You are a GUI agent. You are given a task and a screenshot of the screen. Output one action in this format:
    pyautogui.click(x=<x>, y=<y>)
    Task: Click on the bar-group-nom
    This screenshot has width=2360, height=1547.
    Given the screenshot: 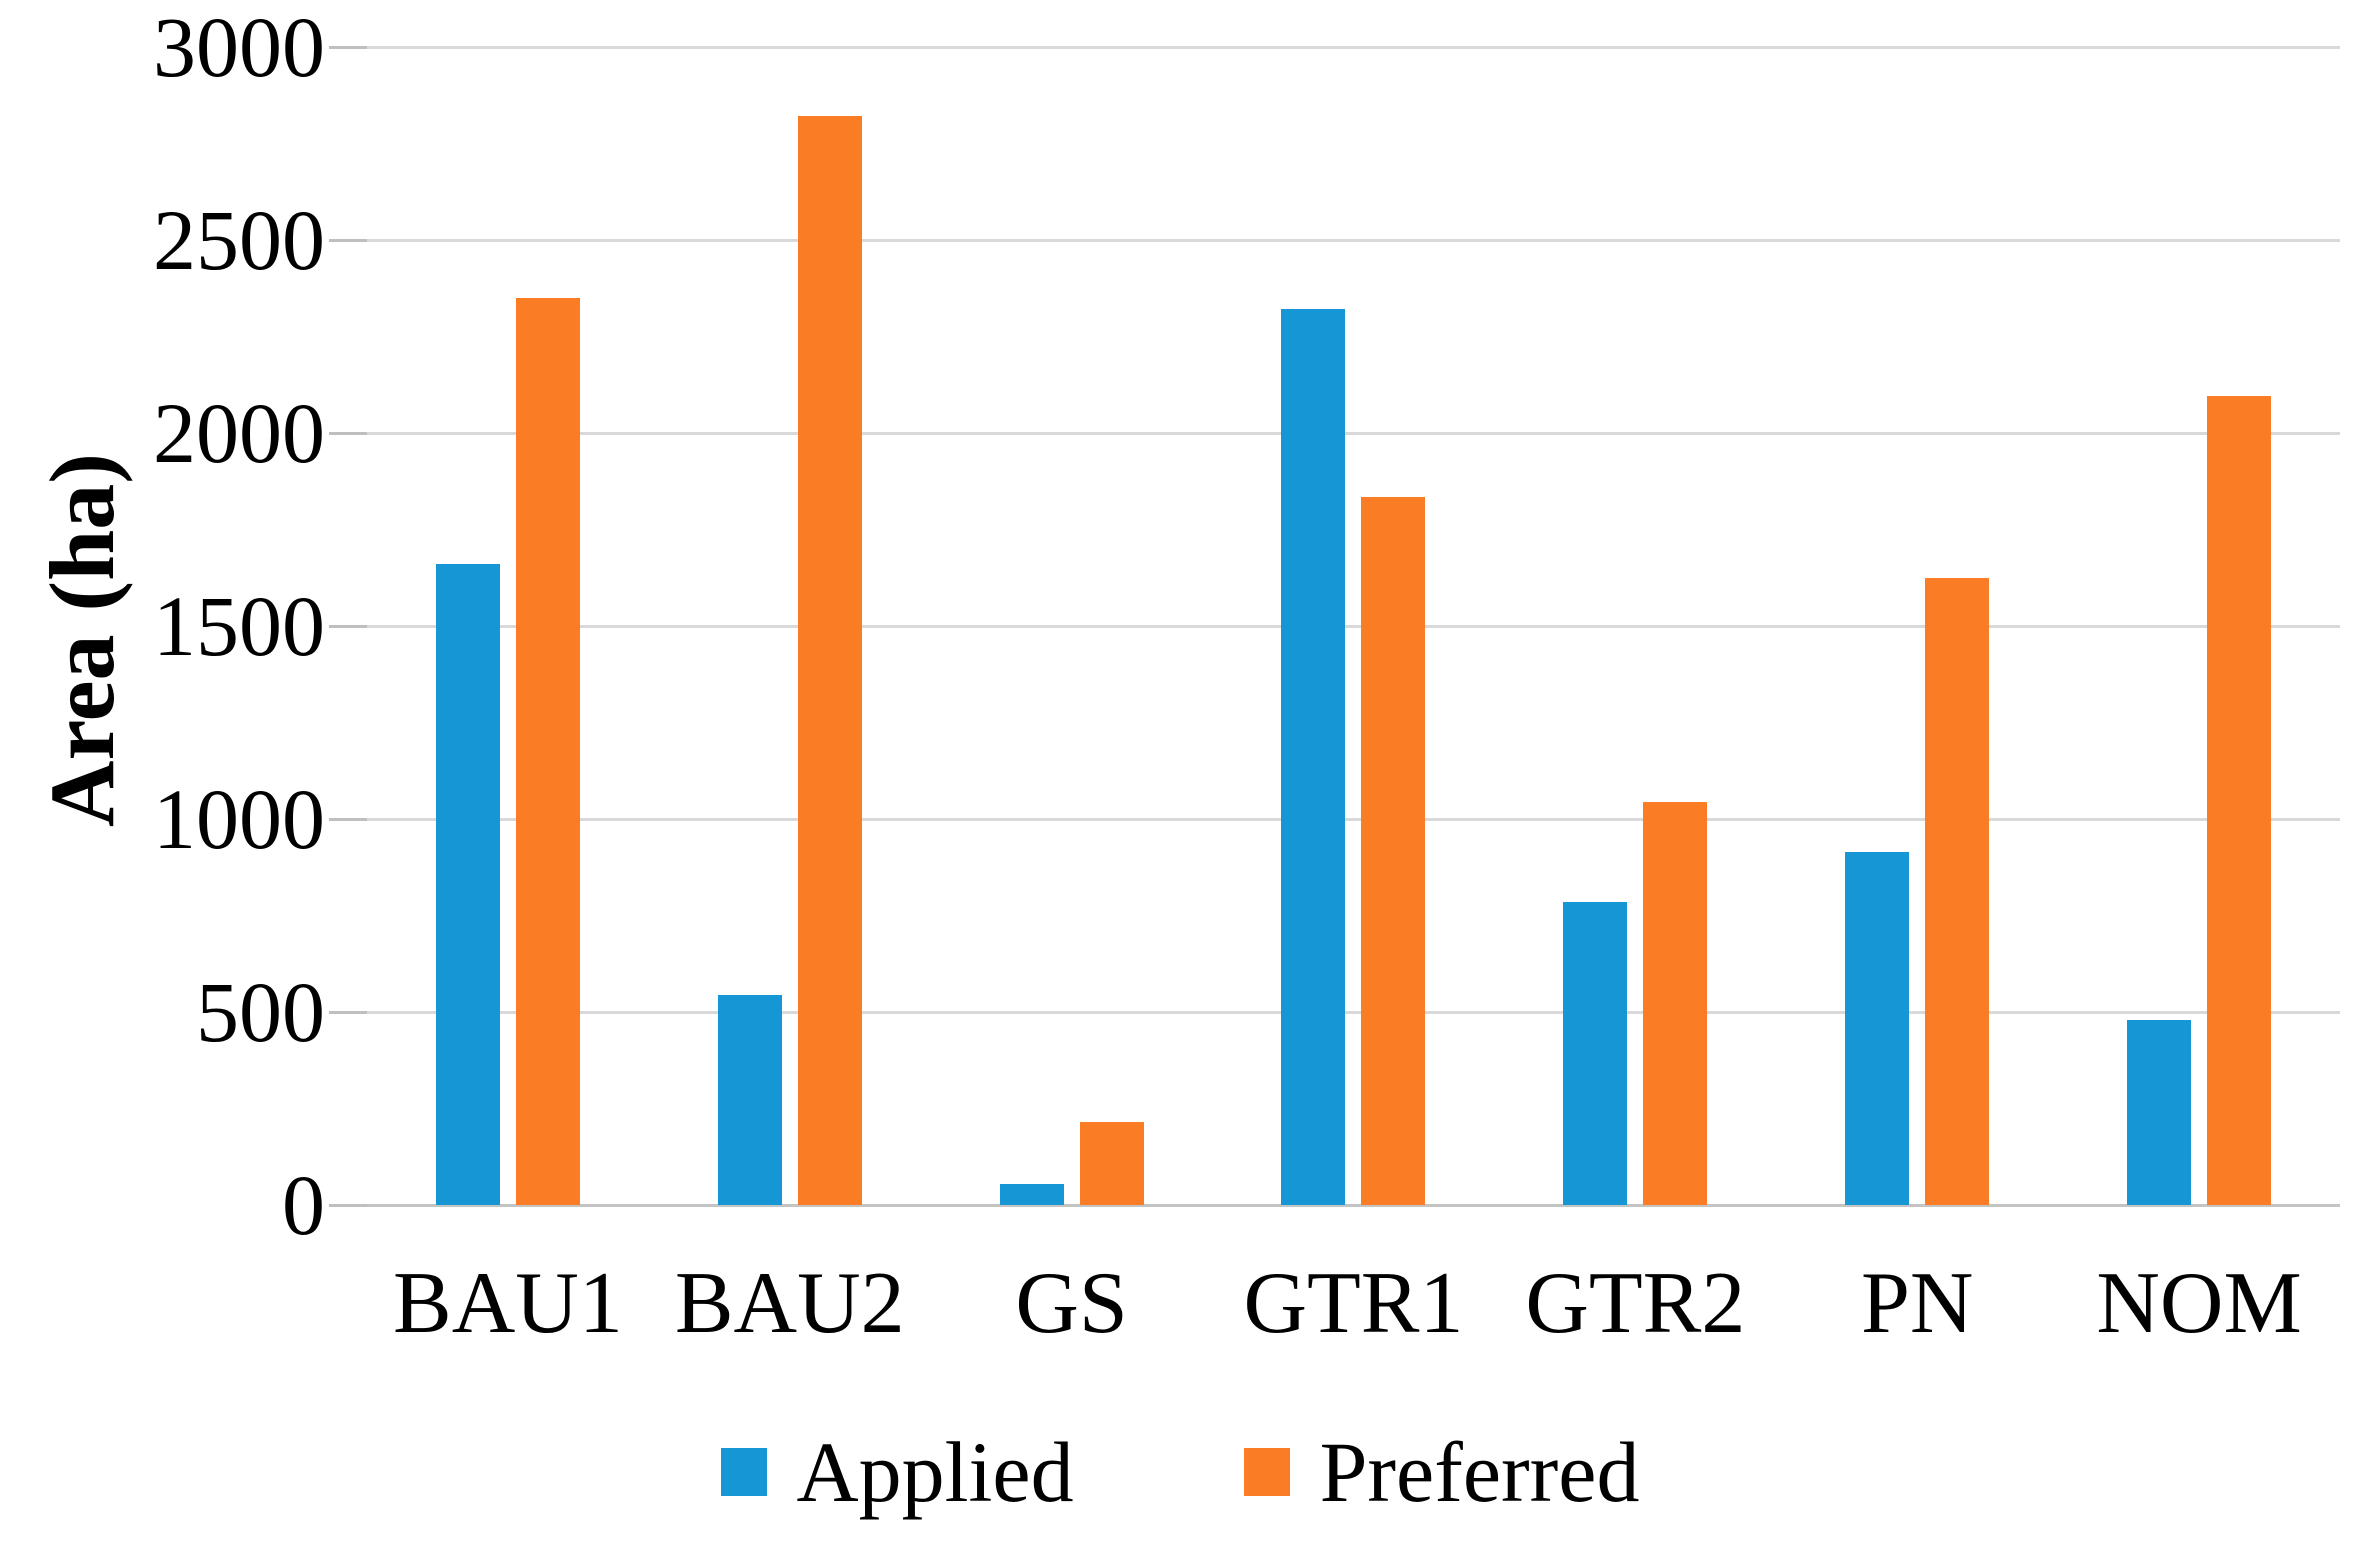 What is the action you would take?
    pyautogui.click(x=2199, y=626)
    